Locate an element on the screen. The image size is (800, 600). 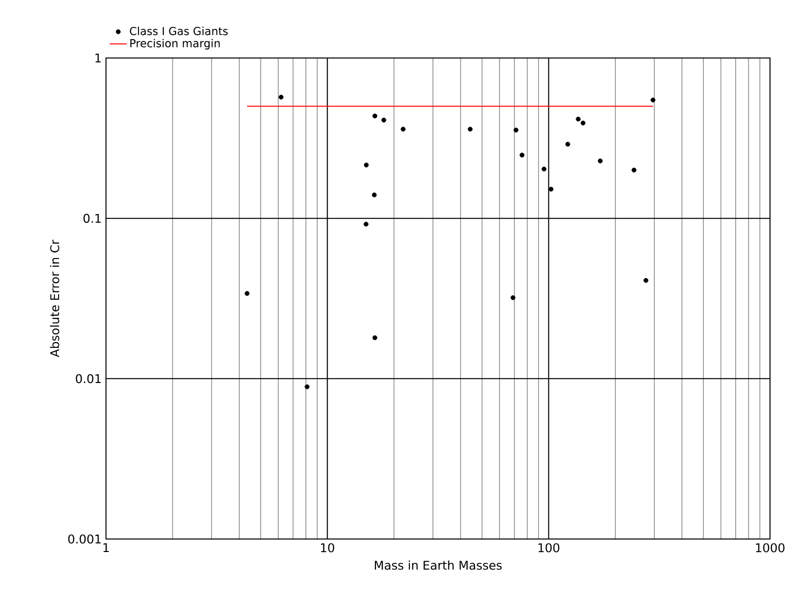
x-tick-label: 1 is located at coordinates (106, 547).